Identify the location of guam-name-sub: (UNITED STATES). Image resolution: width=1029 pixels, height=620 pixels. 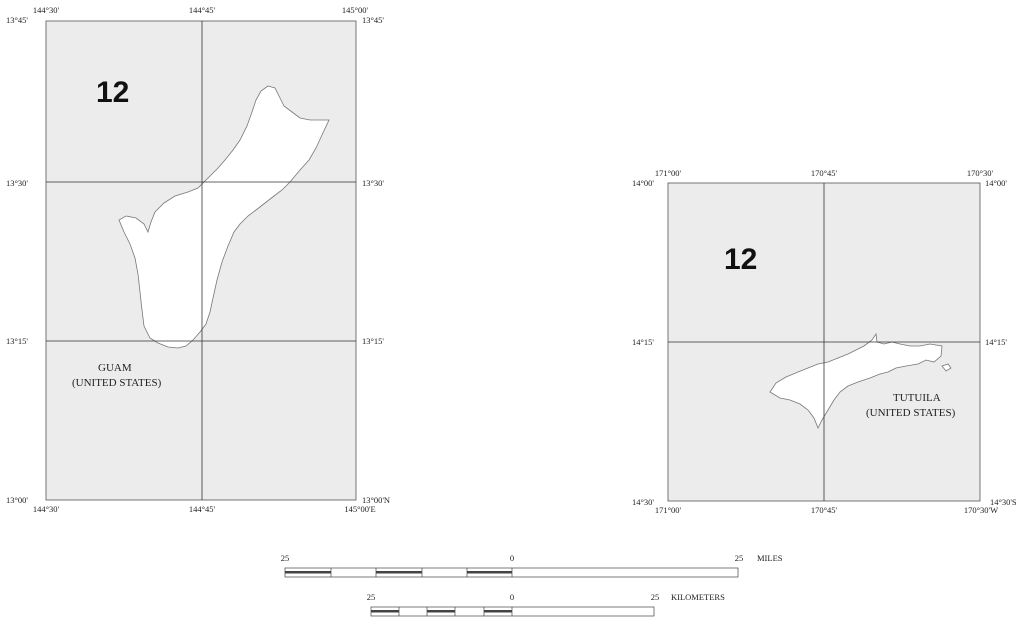
(117, 383).